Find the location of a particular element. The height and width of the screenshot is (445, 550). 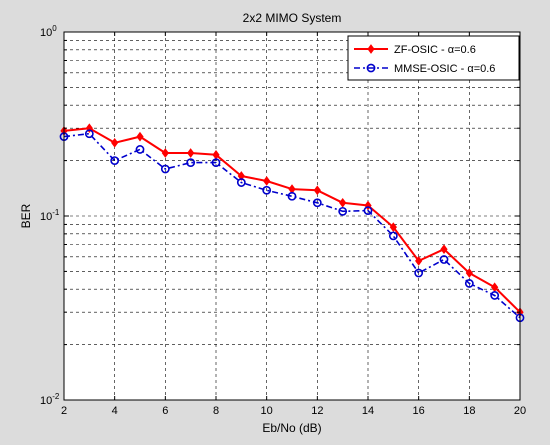

x-tick-label: 10 is located at coordinates (267, 411).